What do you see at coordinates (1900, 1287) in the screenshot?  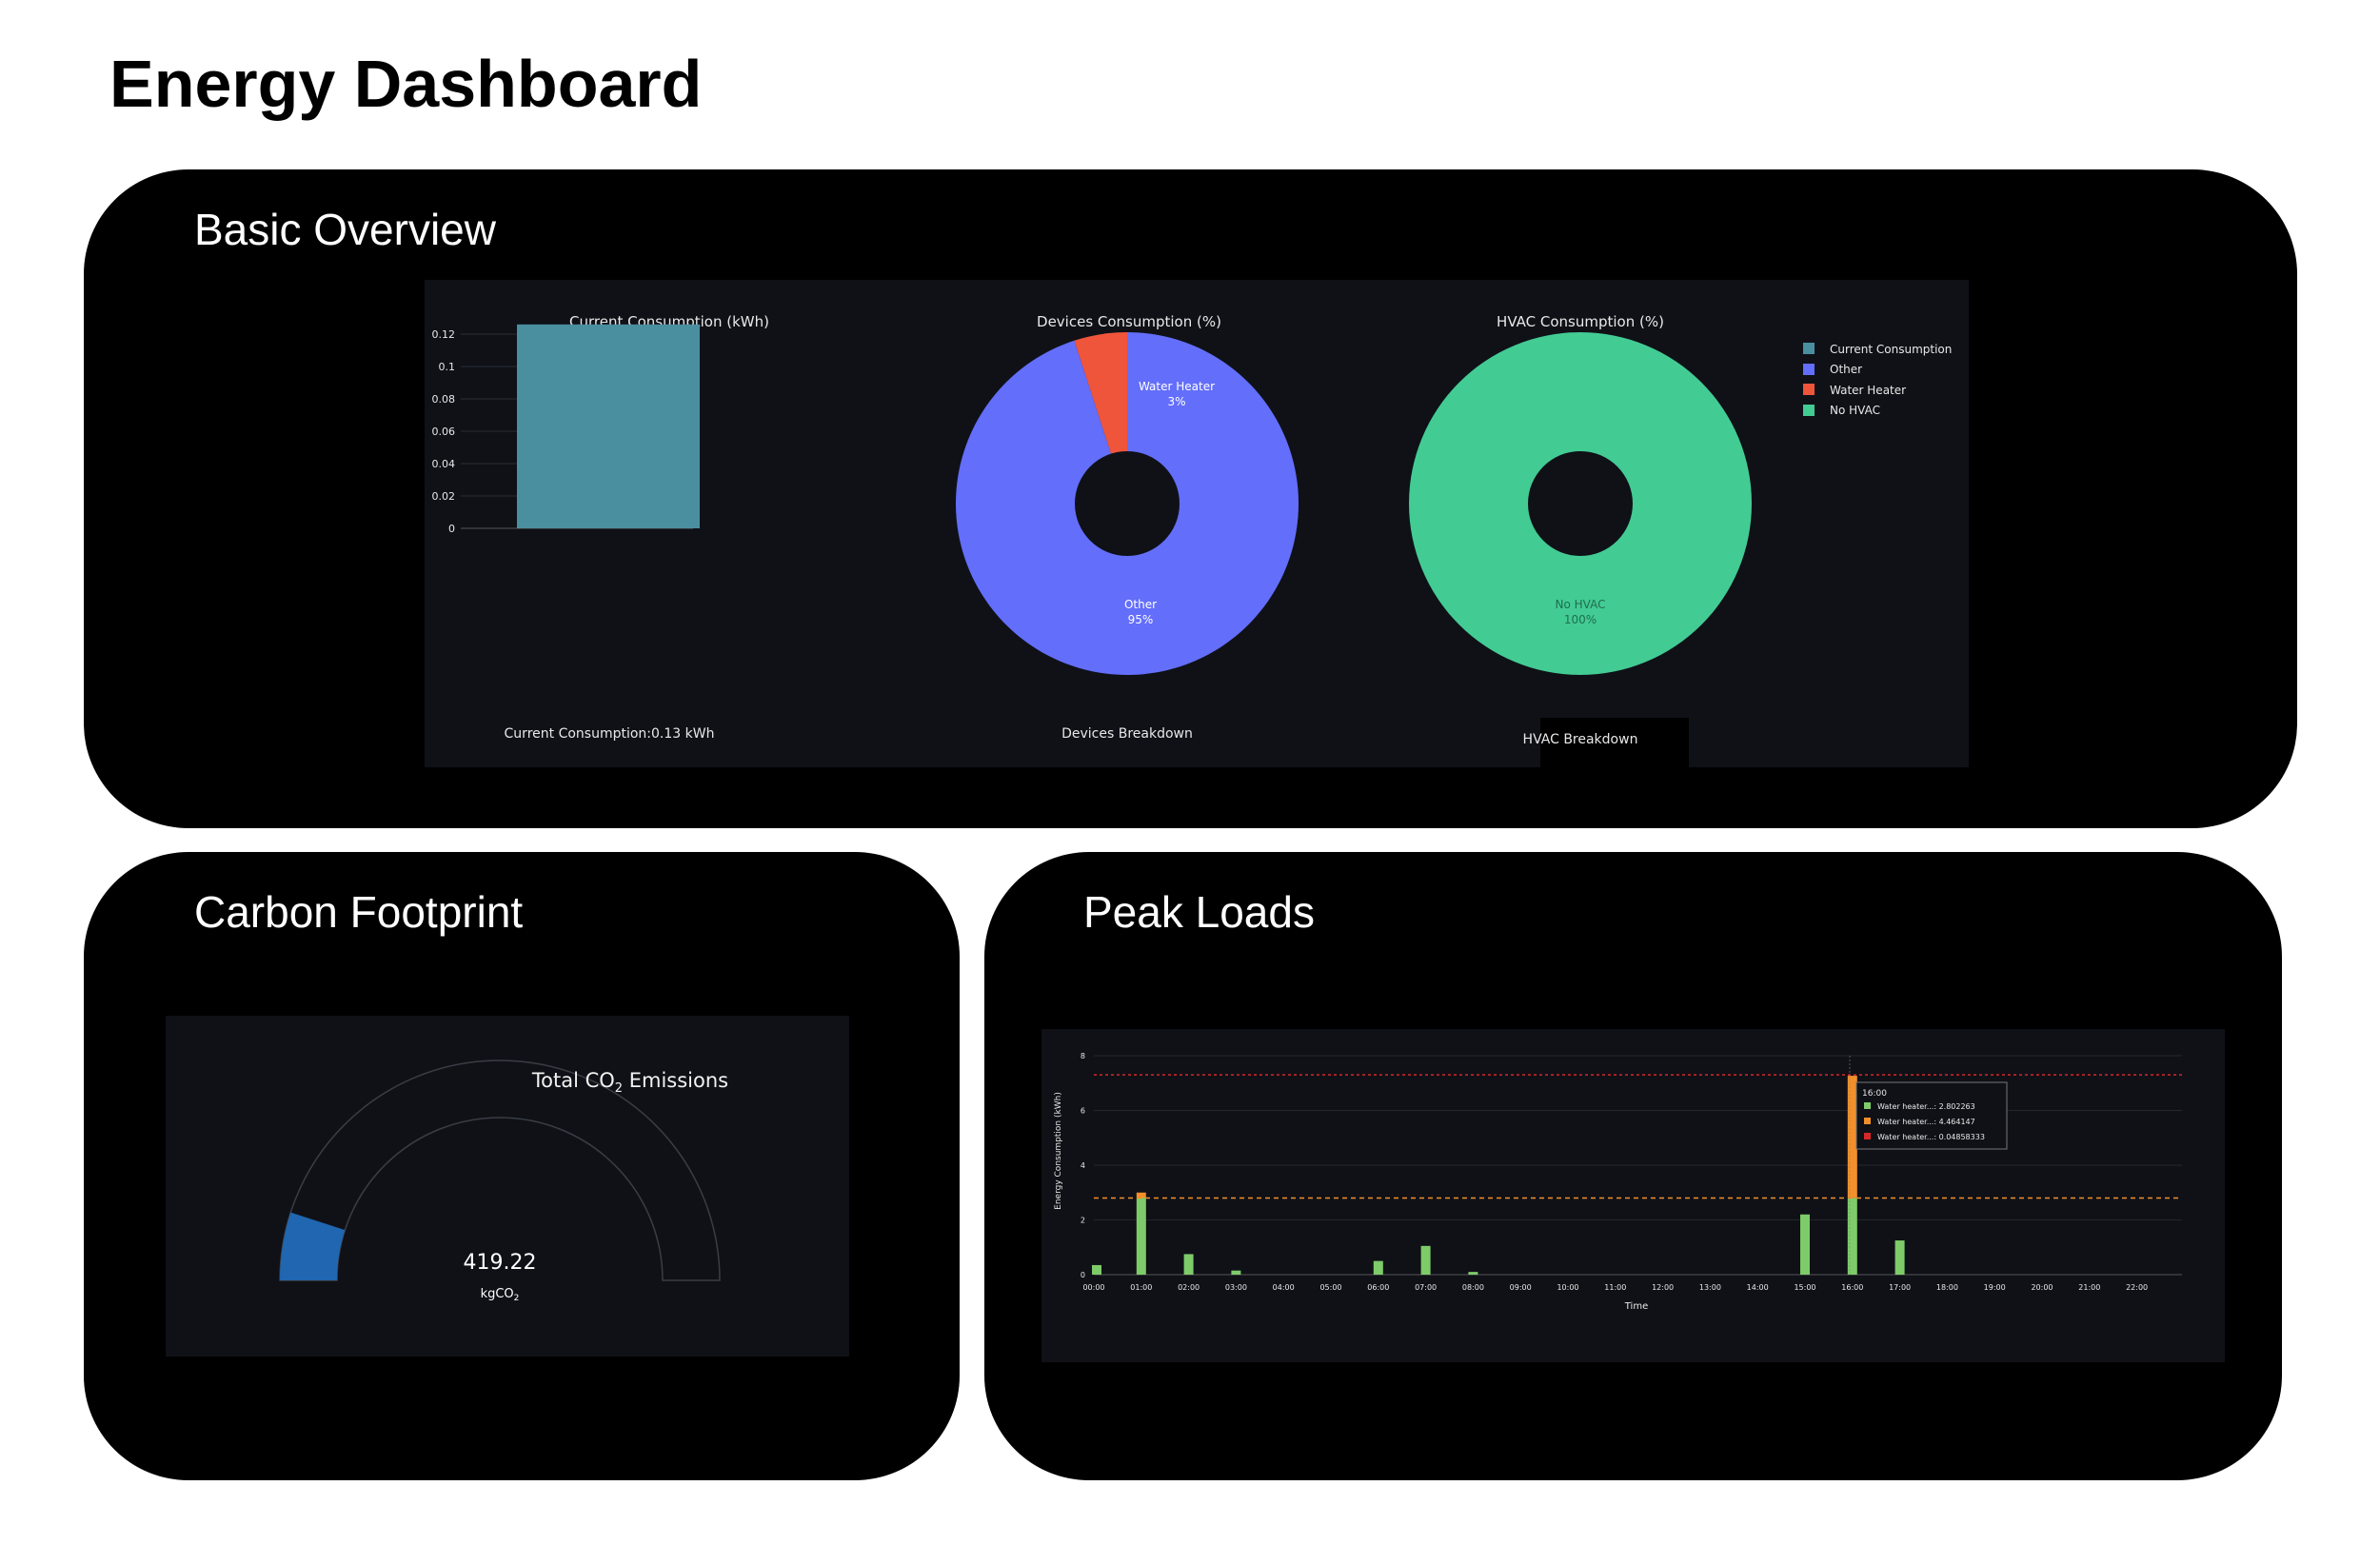 I see `peak-x-tick-label: 17:00` at bounding box center [1900, 1287].